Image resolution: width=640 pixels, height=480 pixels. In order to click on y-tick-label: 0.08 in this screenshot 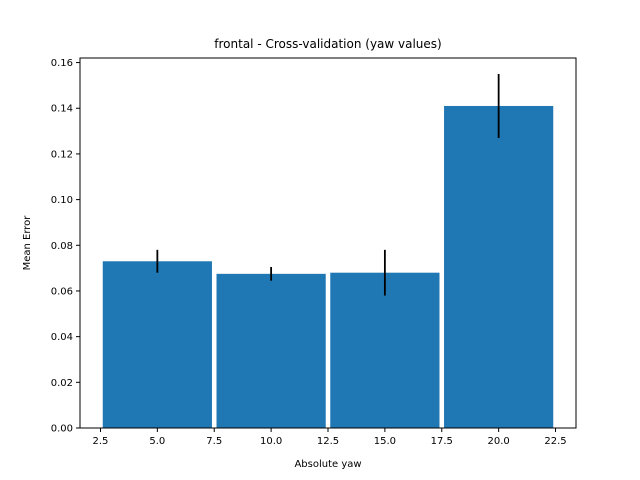, I will do `click(62, 246)`.